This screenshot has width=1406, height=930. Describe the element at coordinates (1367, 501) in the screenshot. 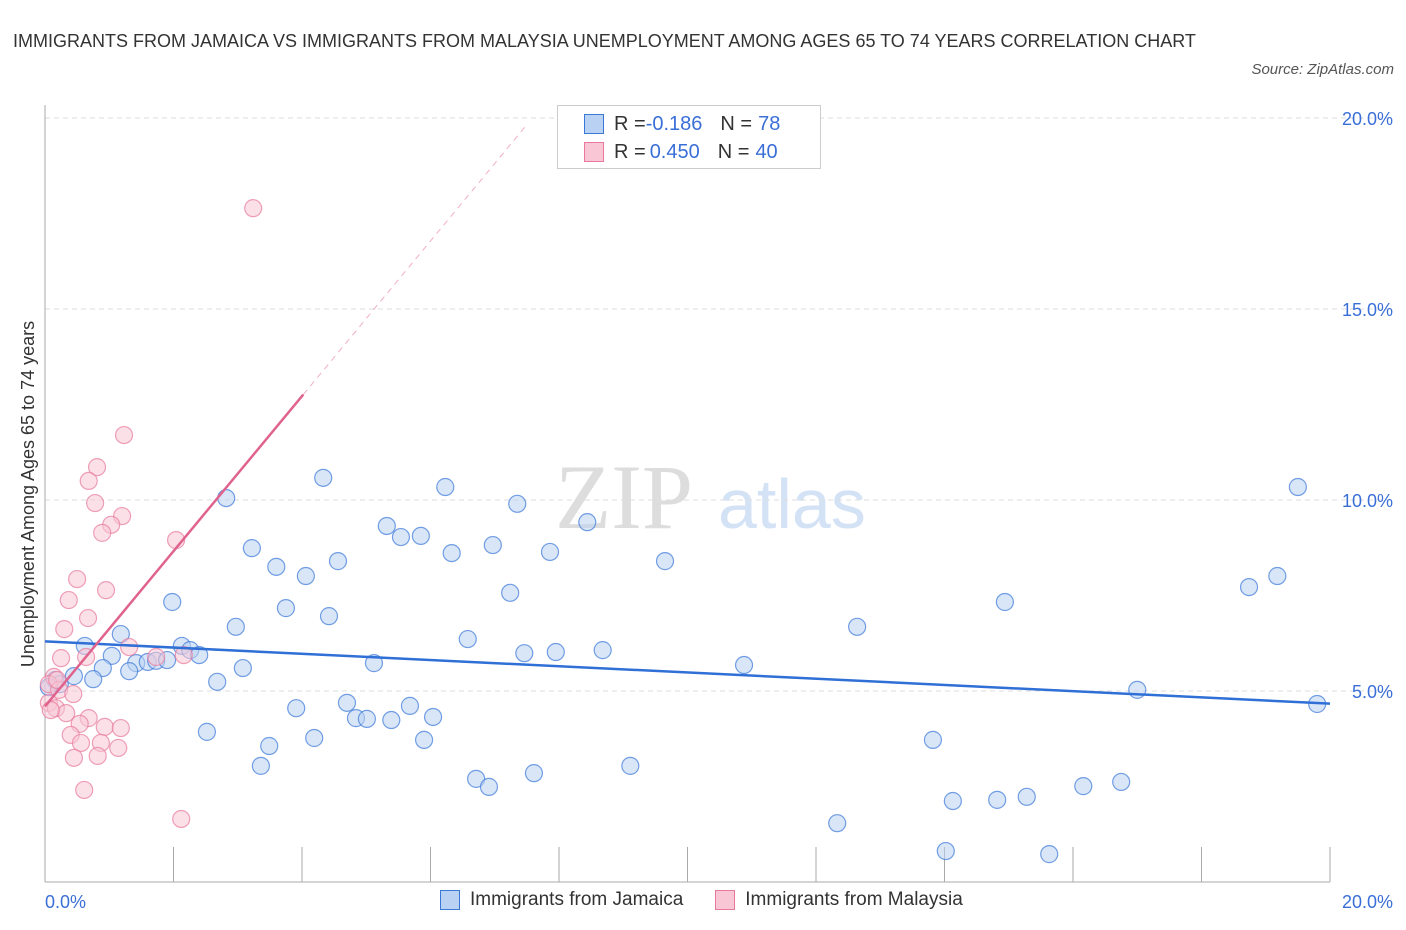

I see `y-tick-label: 10.0%` at that location.